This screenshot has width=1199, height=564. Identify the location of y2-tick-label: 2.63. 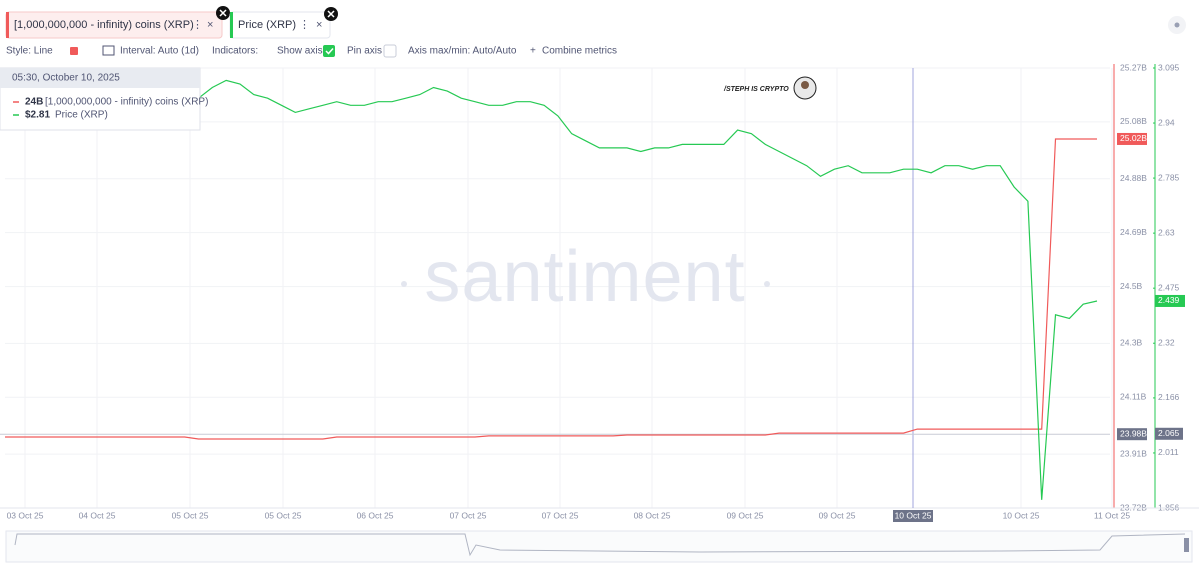
(1166, 232).